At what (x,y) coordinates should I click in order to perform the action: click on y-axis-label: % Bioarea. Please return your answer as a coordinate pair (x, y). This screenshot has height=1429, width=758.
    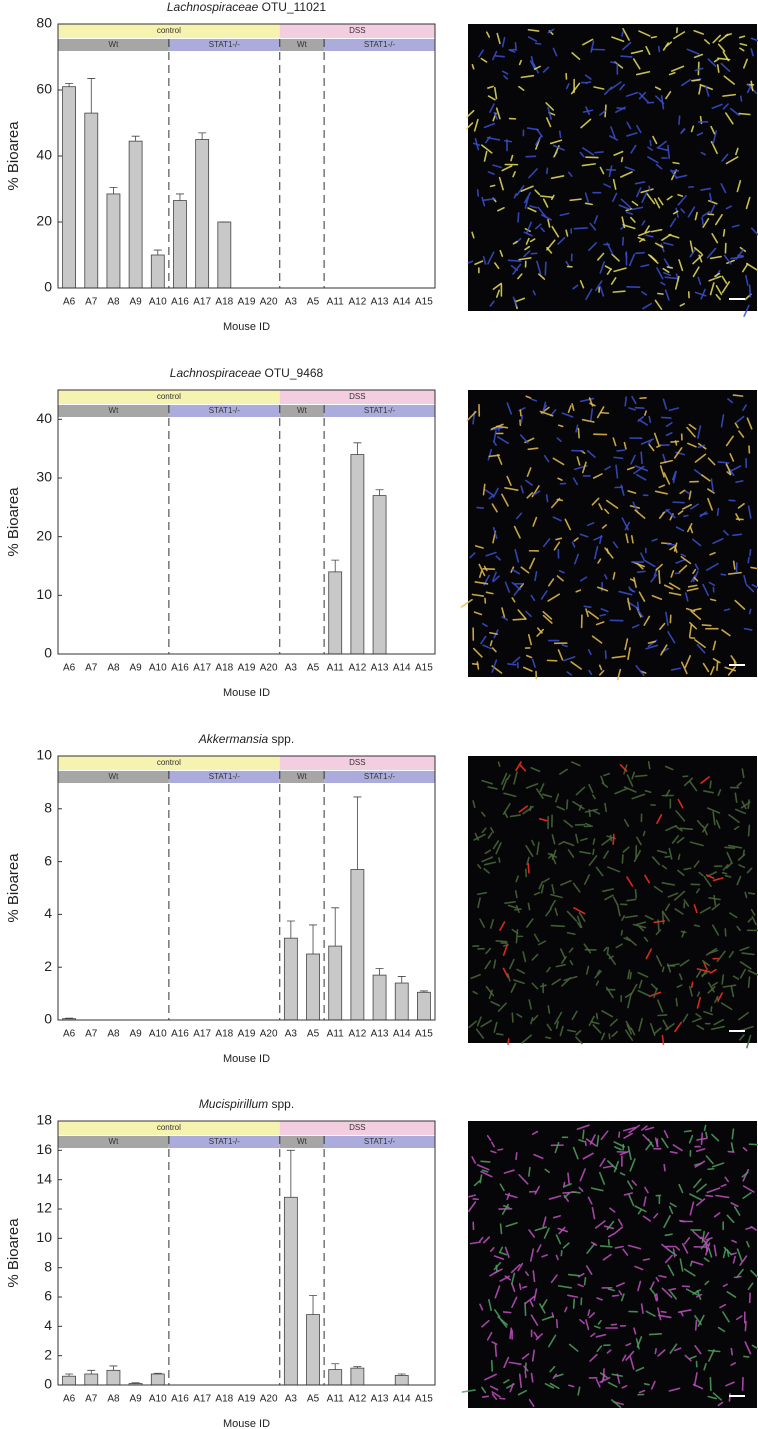
    Looking at the image, I should click on (13, 156).